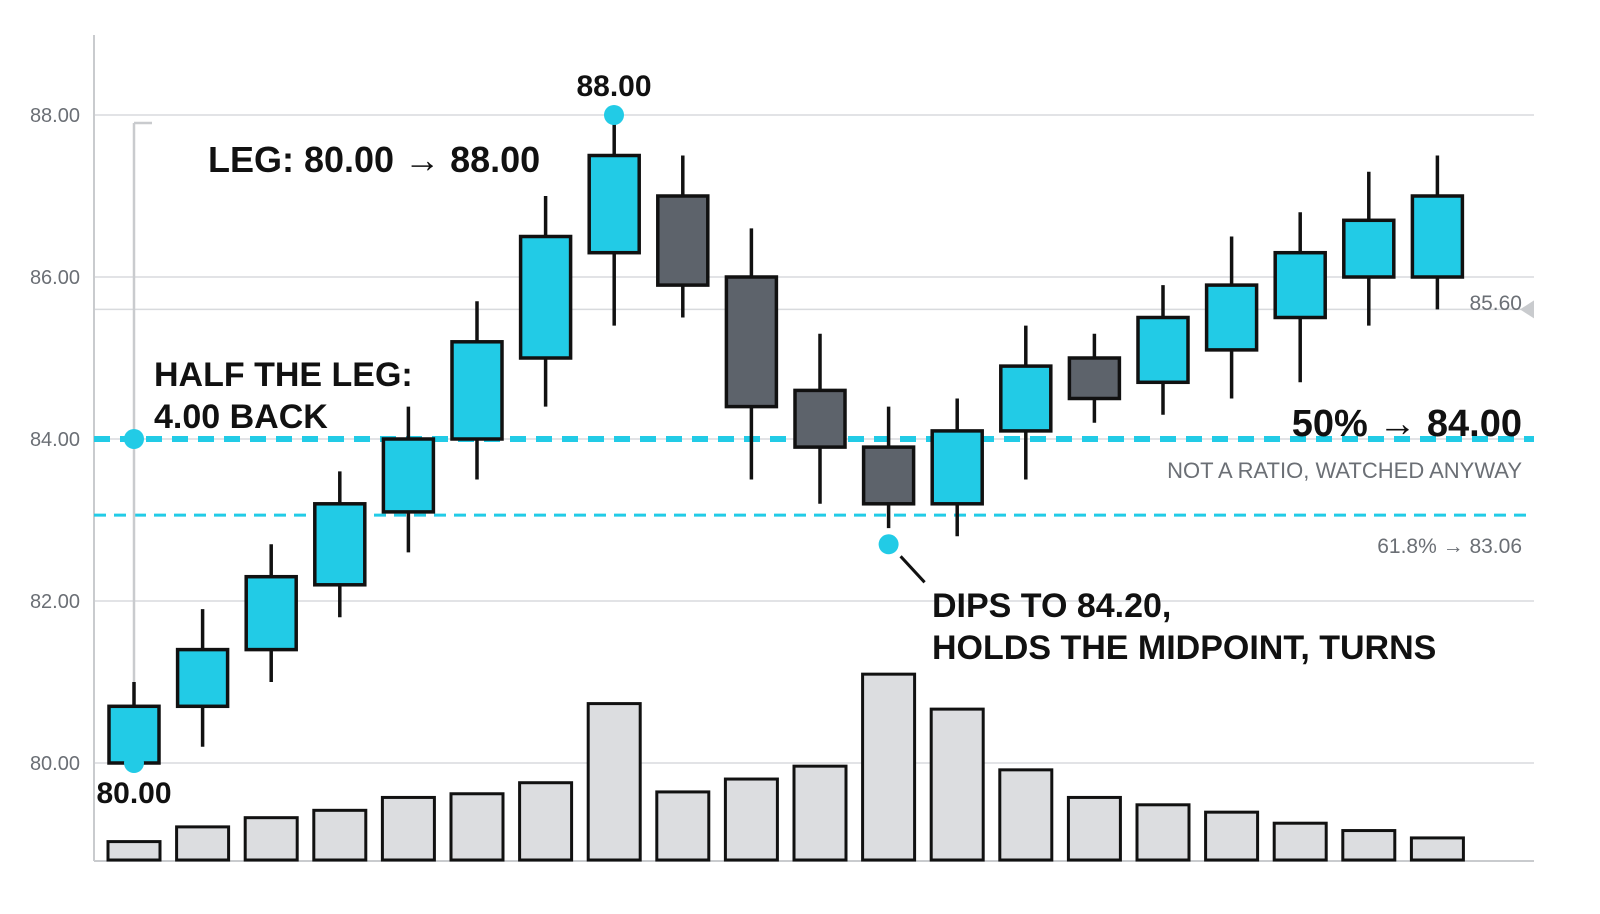  What do you see at coordinates (283, 375) in the screenshot?
I see `half-leg-annotation-line1: HALF THE LEG:` at bounding box center [283, 375].